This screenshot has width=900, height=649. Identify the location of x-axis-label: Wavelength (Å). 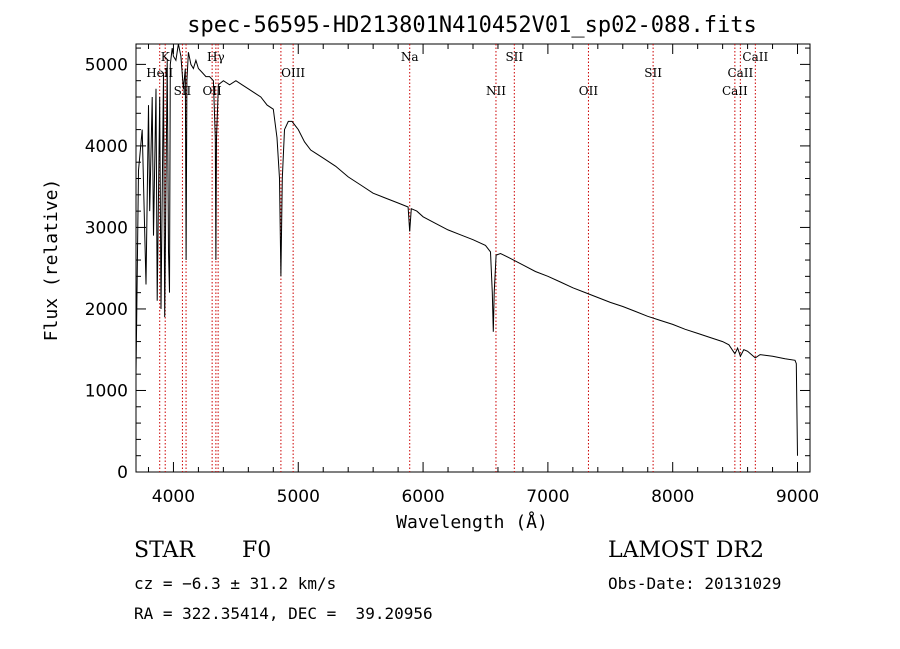
(472, 522).